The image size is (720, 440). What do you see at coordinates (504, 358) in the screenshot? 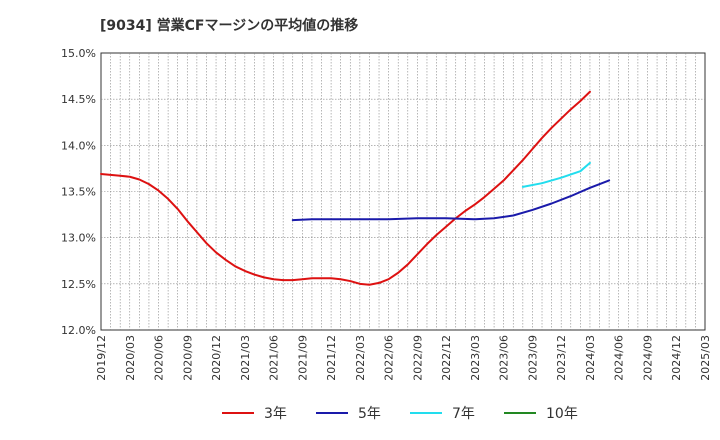
I see `x-tick-label: 2023/06` at bounding box center [504, 358].